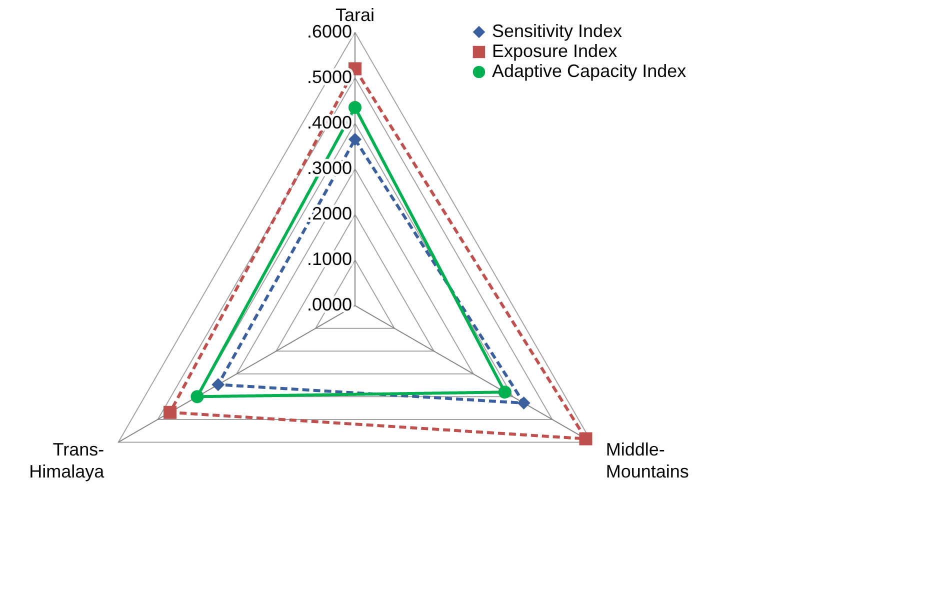  I want to click on y-tick-label: .2000, so click(329, 213).